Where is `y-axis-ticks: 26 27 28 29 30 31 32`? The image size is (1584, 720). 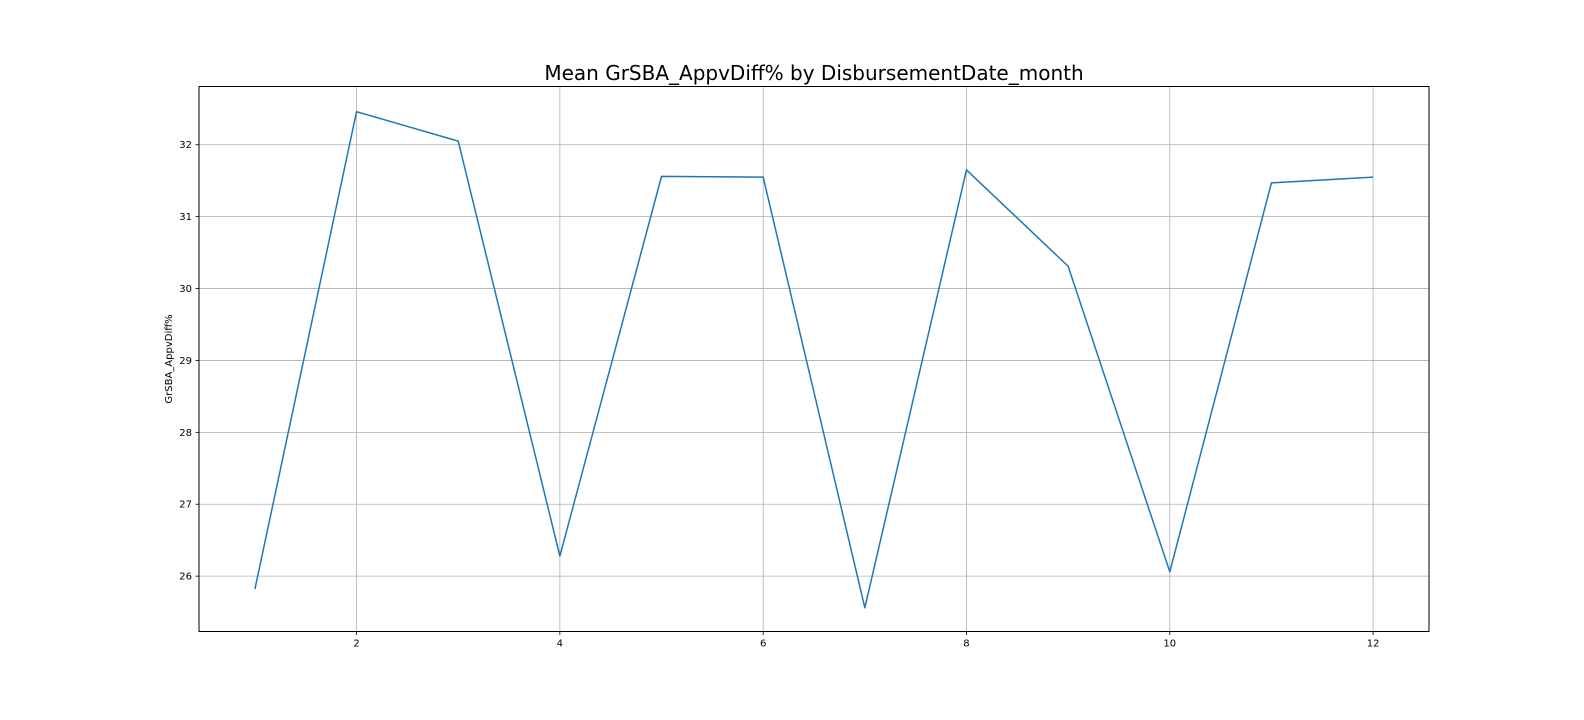
y-axis-ticks: 26 27 28 29 30 31 32 is located at coordinates (189, 361).